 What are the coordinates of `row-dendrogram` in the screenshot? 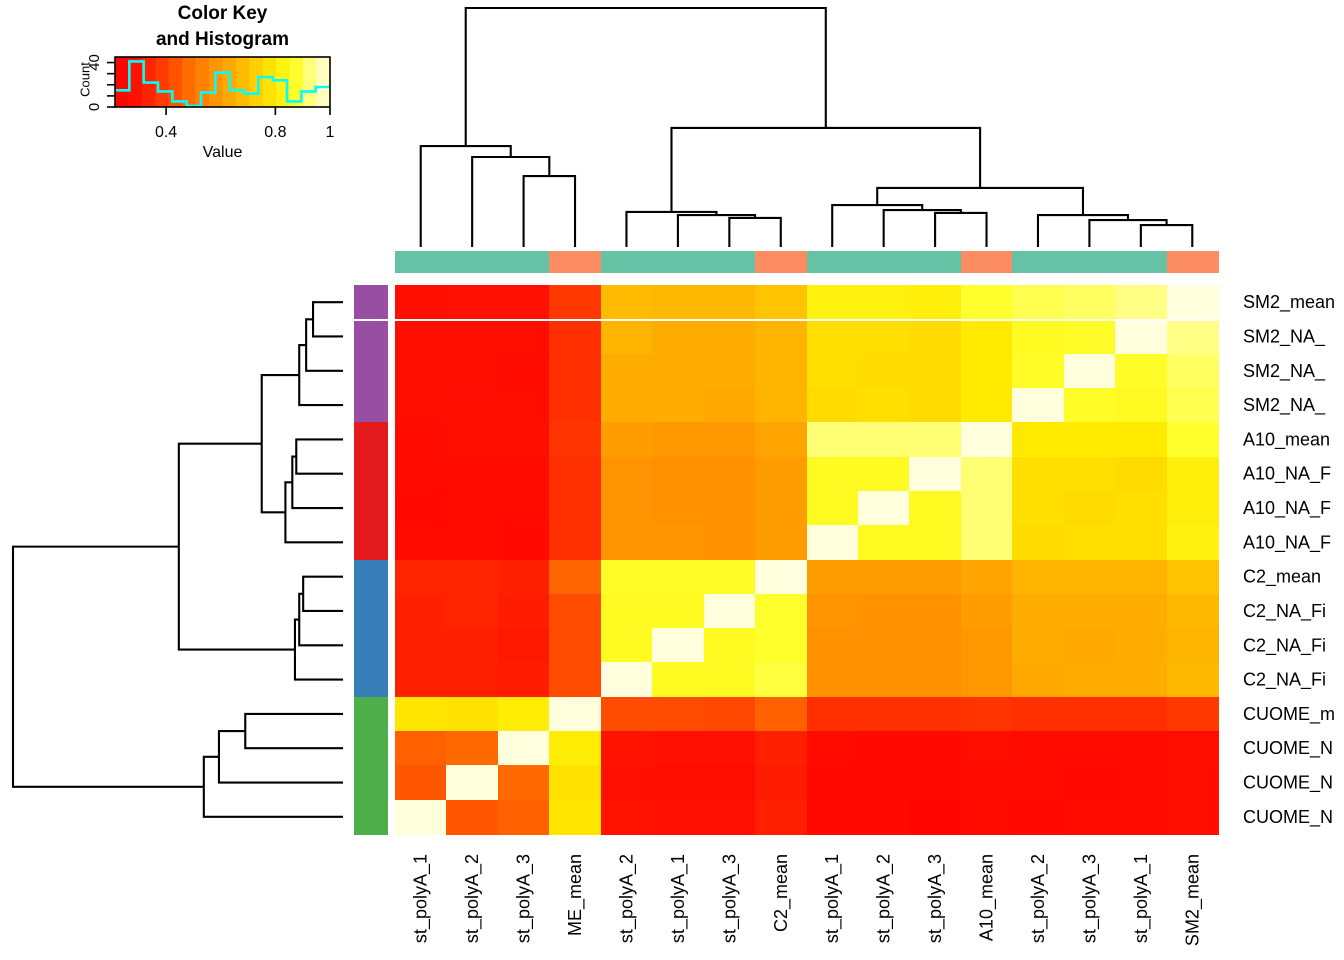 It's located at (177, 559).